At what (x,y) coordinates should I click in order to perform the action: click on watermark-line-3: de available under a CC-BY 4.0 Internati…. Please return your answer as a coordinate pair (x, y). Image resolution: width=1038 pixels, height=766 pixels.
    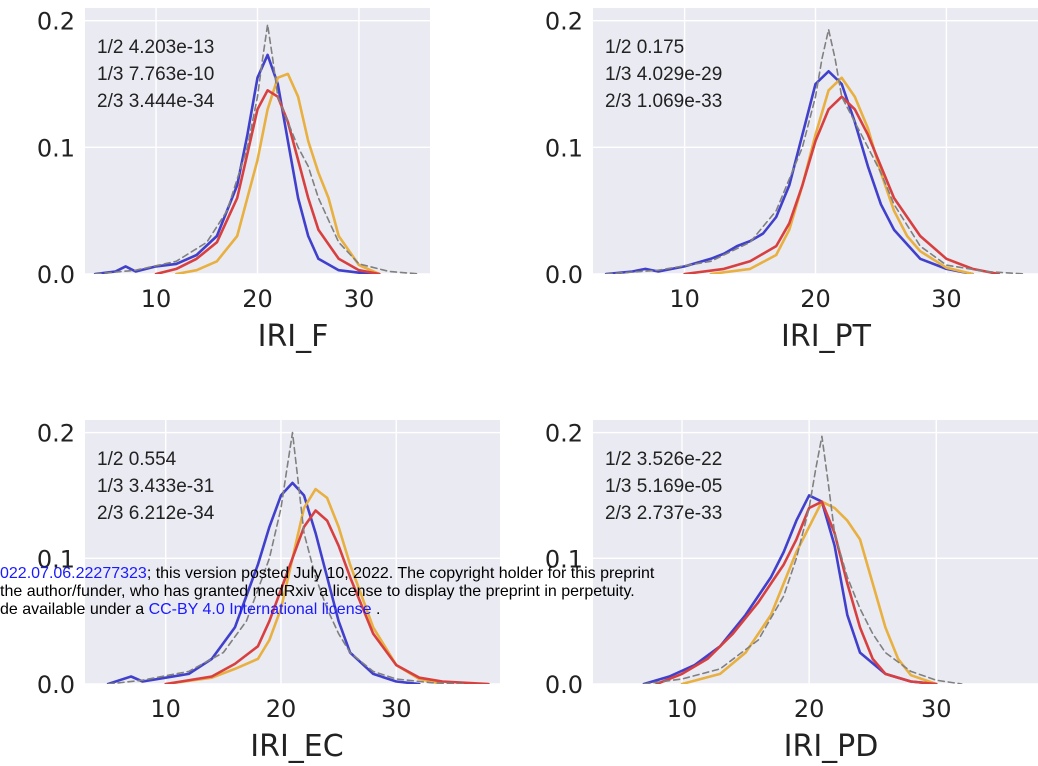
    Looking at the image, I should click on (190, 609).